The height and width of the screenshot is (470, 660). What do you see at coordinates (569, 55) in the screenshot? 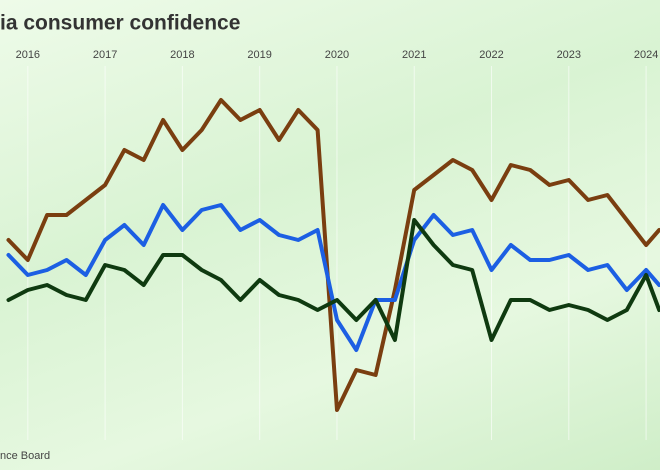
I see `x-tick-label: 2023` at bounding box center [569, 55].